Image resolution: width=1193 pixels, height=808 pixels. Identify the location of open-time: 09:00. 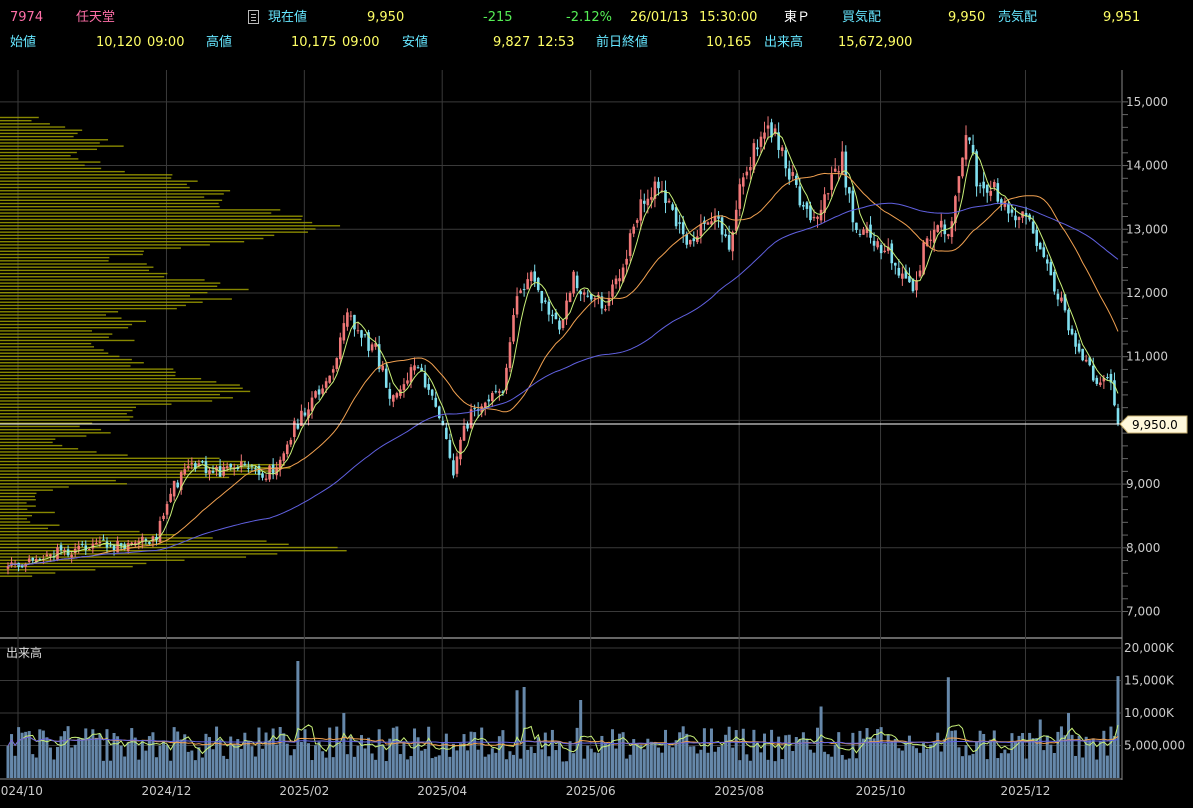
(166, 42).